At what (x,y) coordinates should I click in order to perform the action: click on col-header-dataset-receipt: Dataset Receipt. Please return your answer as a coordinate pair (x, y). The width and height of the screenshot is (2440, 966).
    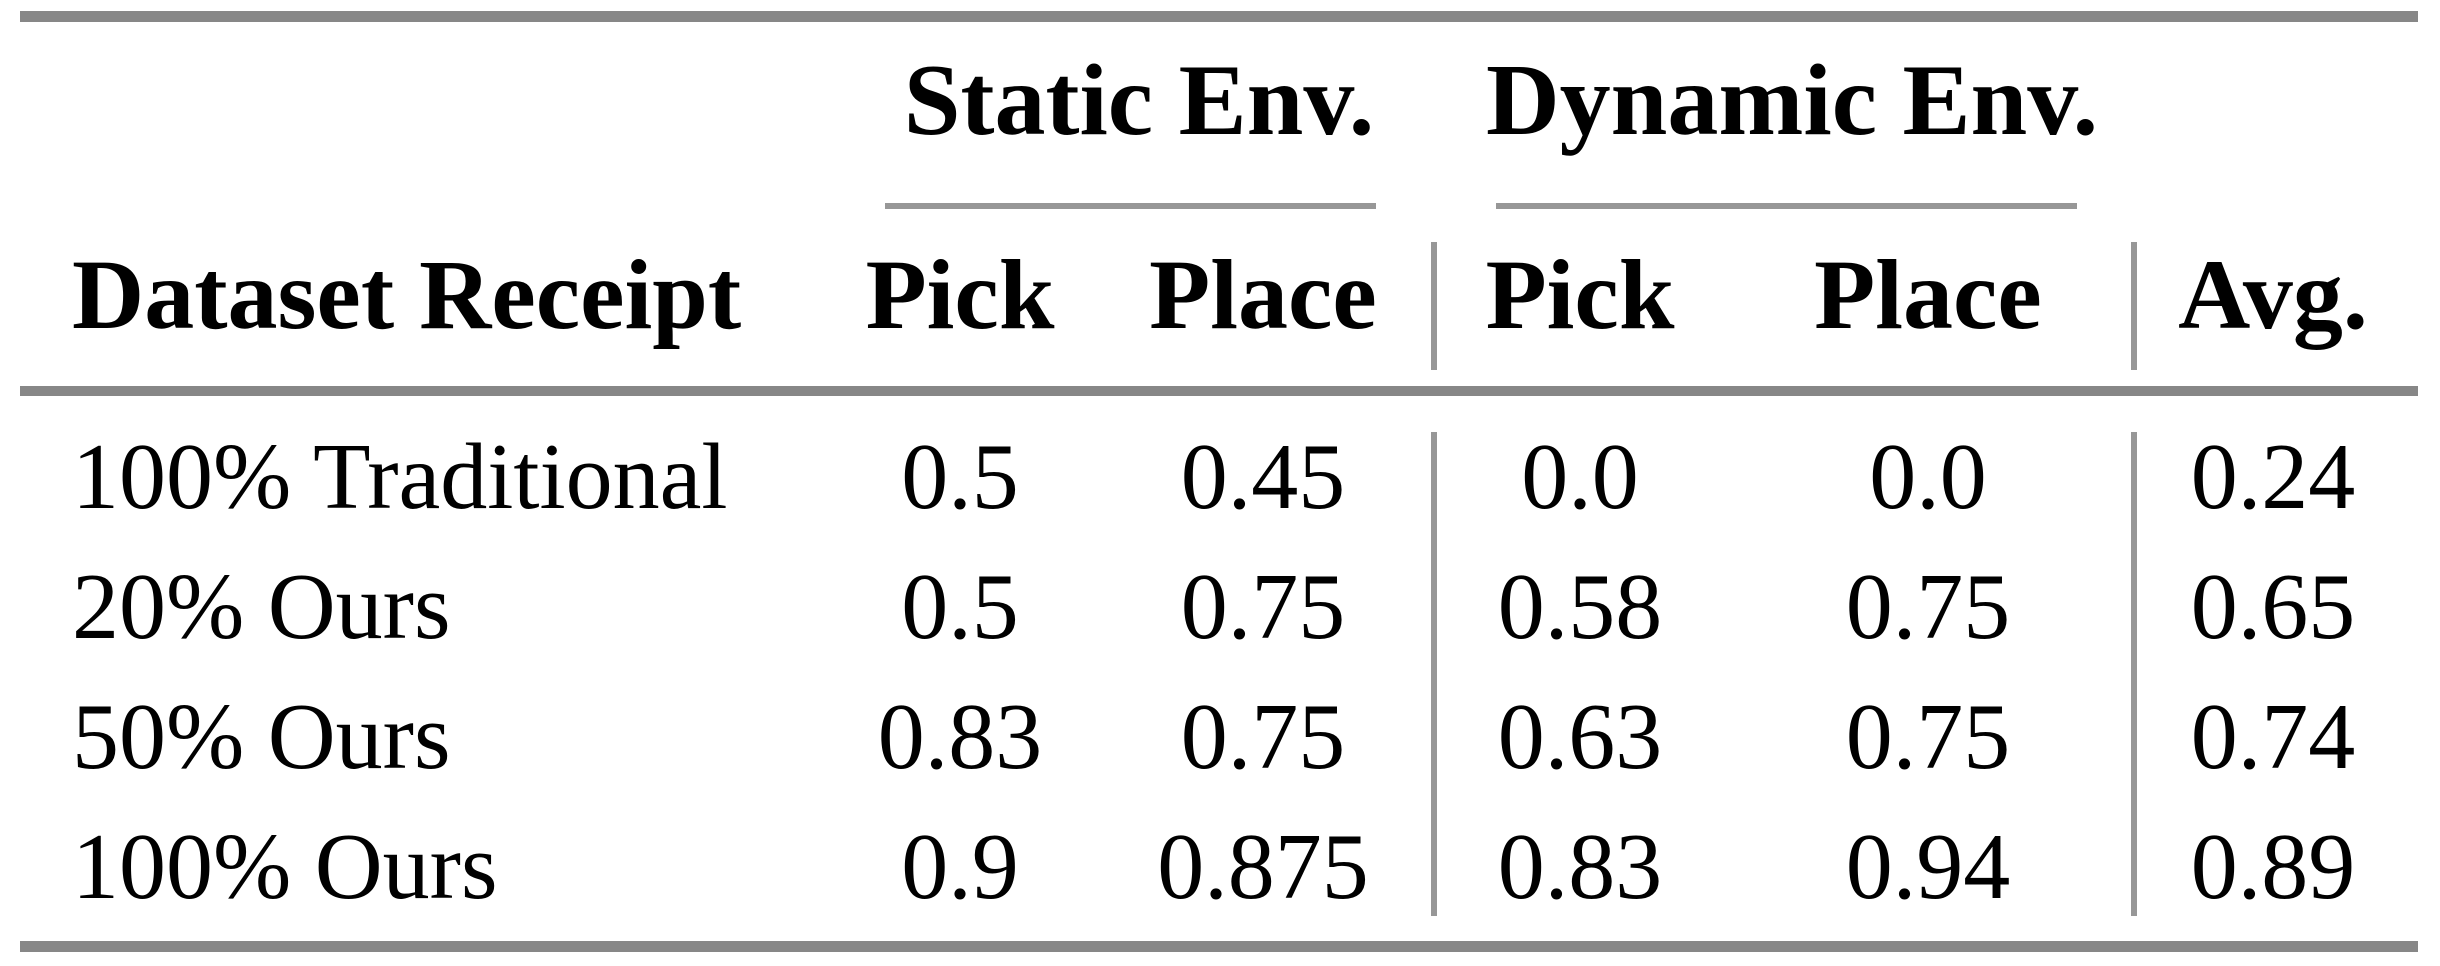
    Looking at the image, I should click on (407, 294).